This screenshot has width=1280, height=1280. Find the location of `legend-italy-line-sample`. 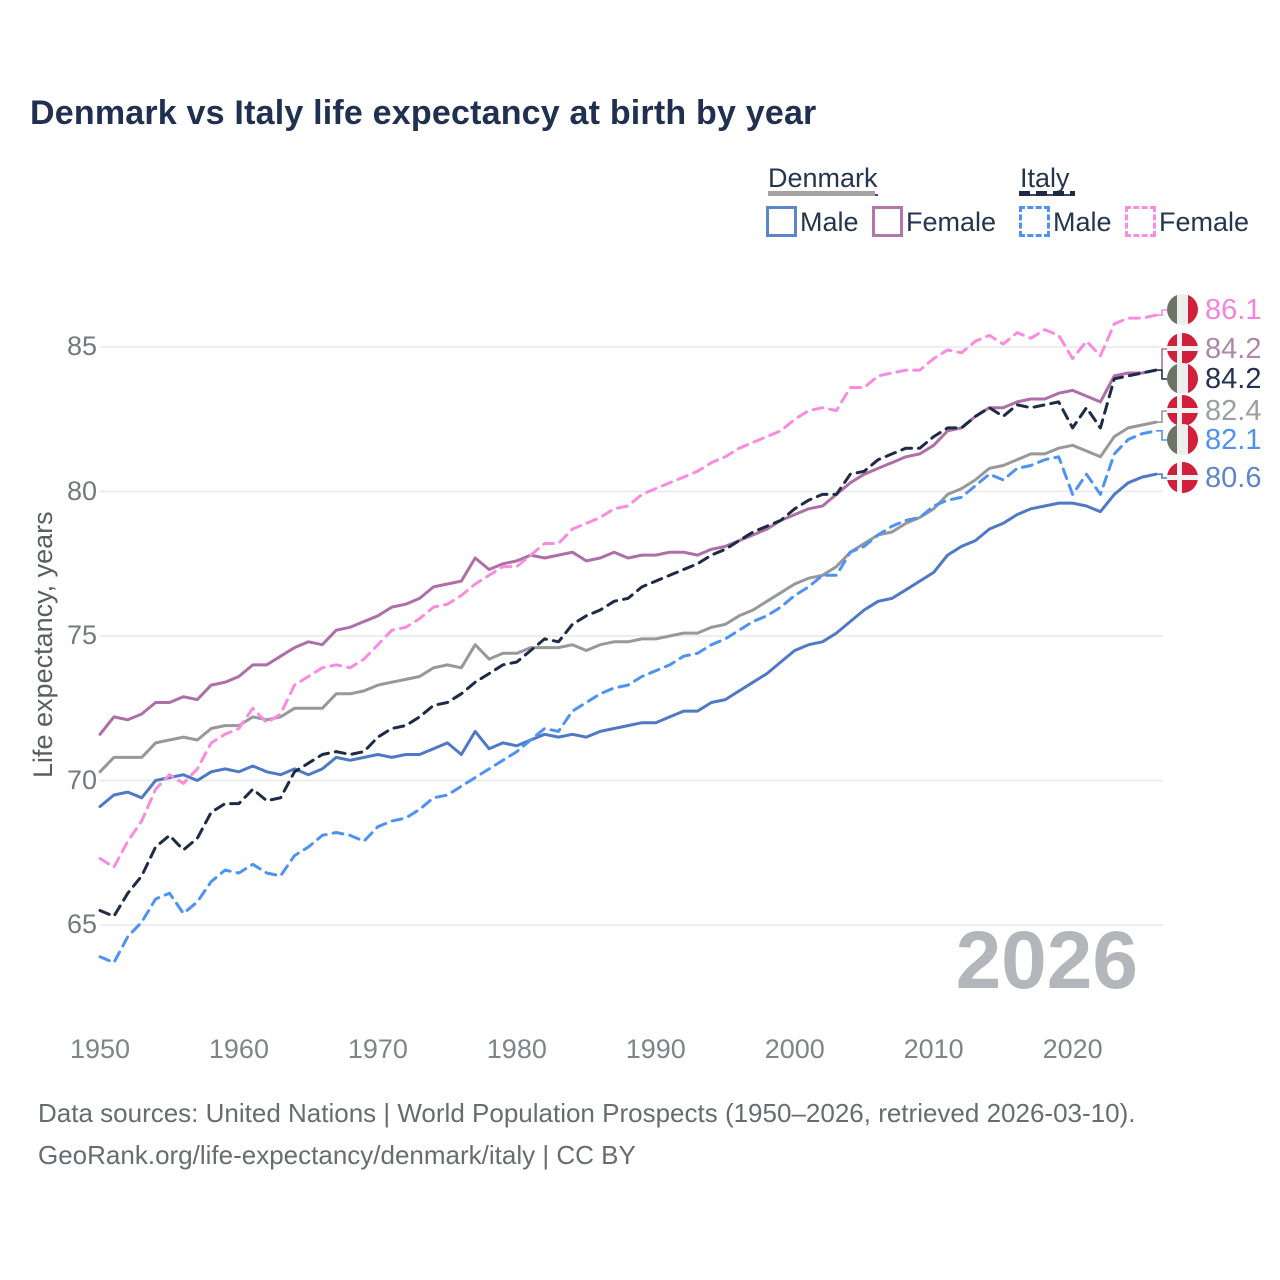

legend-italy-line-sample is located at coordinates (1047, 193).